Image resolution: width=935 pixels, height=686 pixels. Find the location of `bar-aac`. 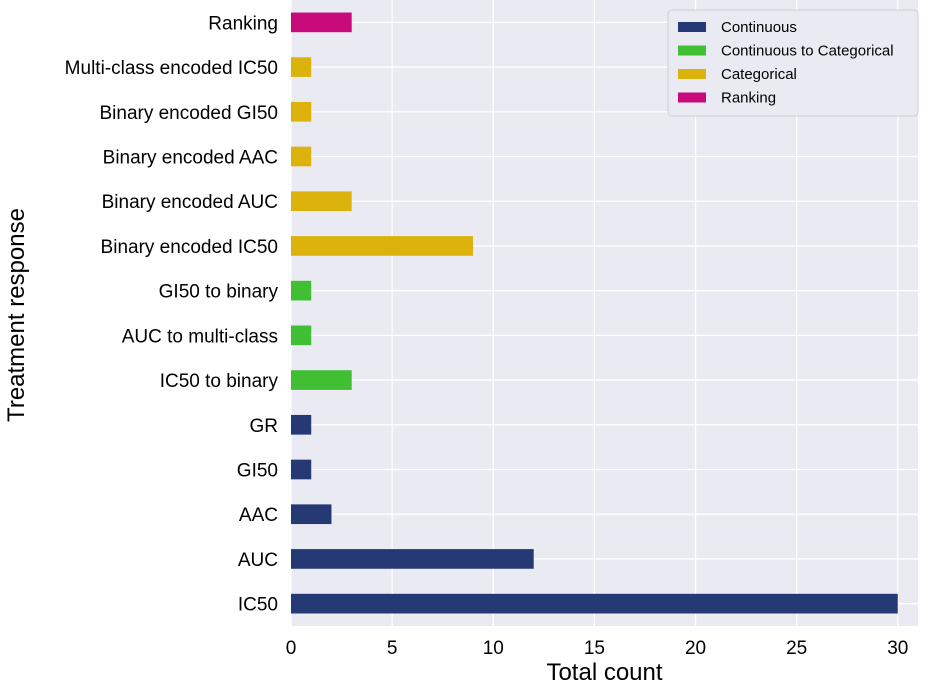

bar-aac is located at coordinates (311, 514).